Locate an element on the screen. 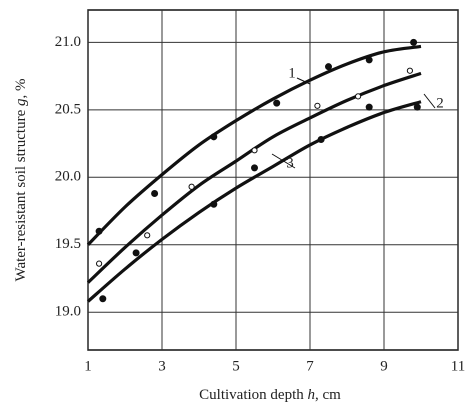 This screenshot has height=410, width=470. y-axis-label: Water-resistant soil structure g, % is located at coordinates (21, 179).